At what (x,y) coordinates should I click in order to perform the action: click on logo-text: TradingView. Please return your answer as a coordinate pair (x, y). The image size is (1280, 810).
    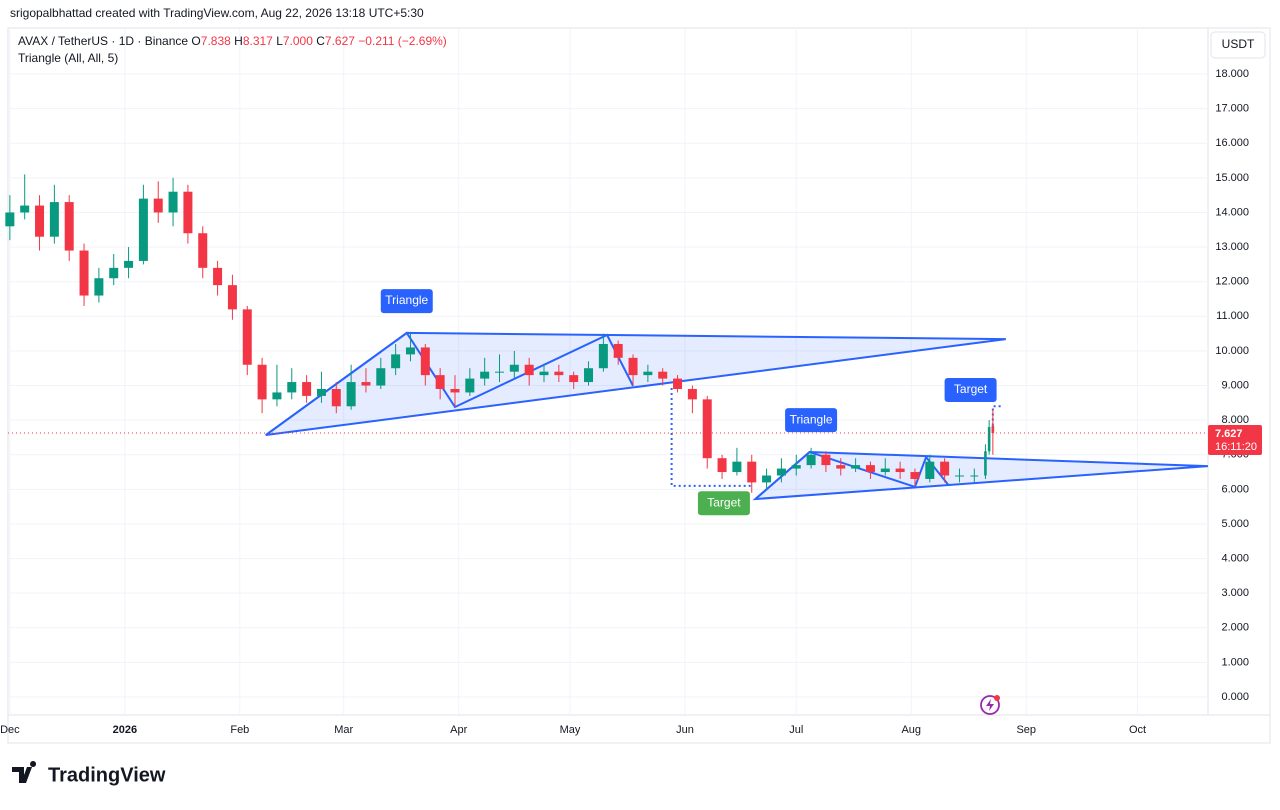
    Looking at the image, I should click on (107, 775).